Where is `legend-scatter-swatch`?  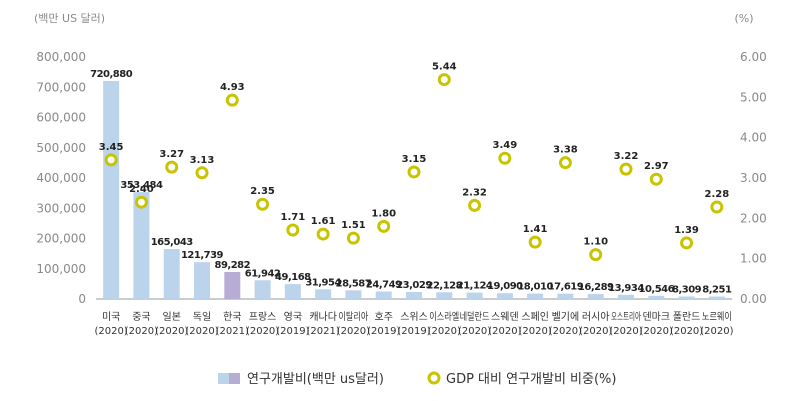
legend-scatter-swatch is located at coordinates (434, 378).